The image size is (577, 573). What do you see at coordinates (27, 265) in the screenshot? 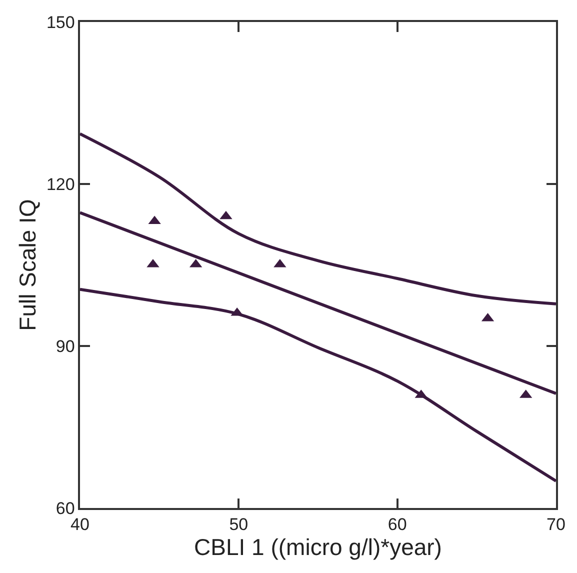
I see `y-axis-title: Full Scale IQ` at bounding box center [27, 265].